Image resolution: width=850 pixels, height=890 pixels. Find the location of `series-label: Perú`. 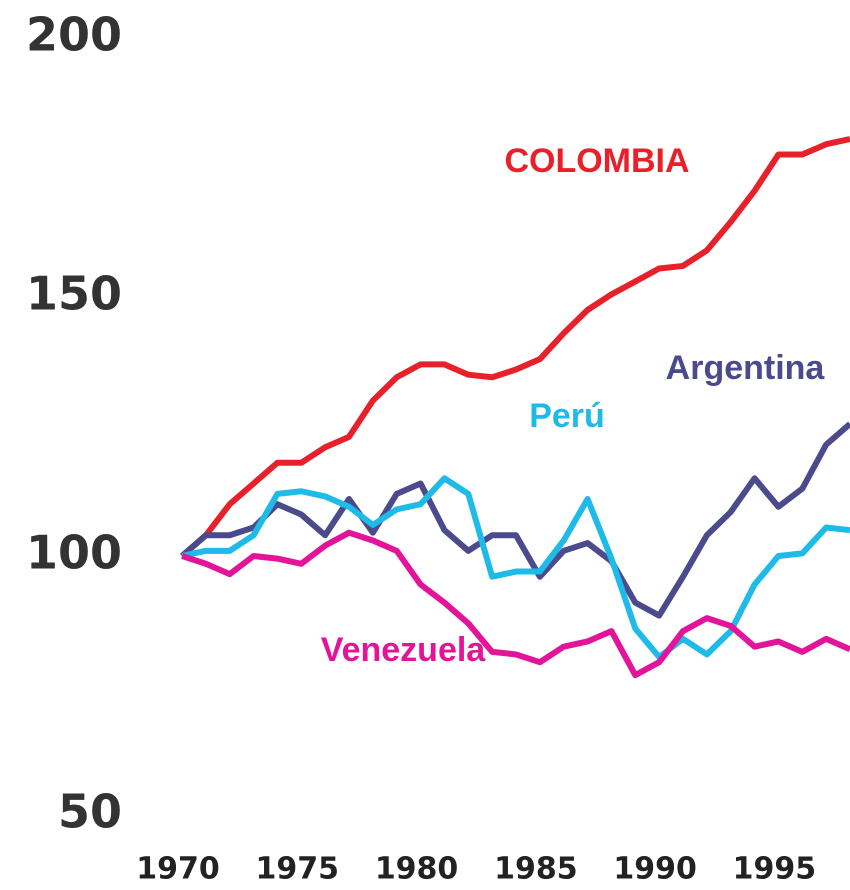

series-label: Perú is located at coordinates (567, 416).